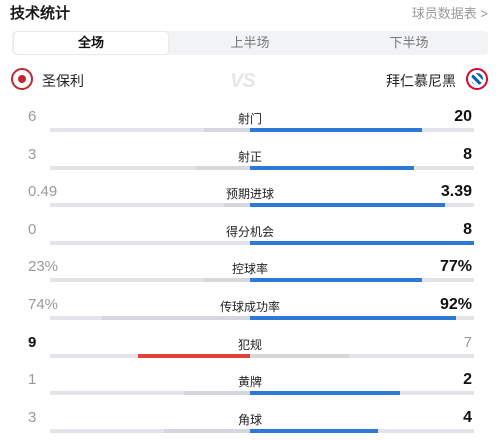  I want to click on stat-row: 3 射正 8, so click(250, 161).